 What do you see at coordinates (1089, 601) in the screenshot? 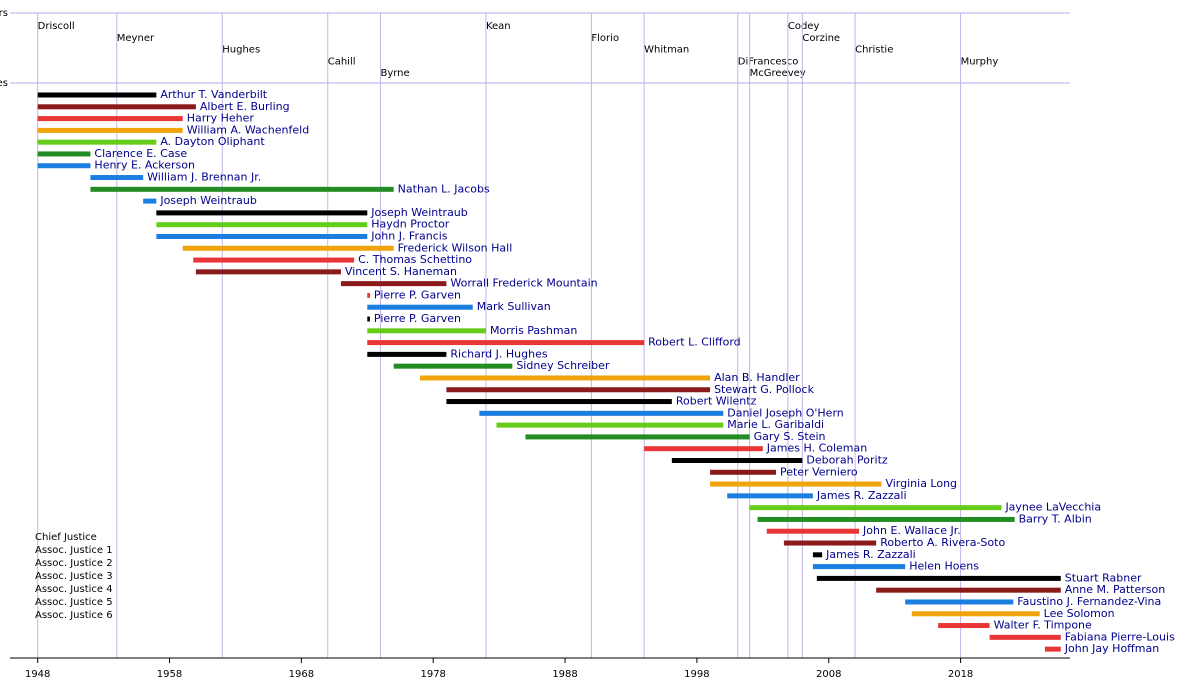
I see `justice-name: Faustino J. Fernandez-Vina` at bounding box center [1089, 601].